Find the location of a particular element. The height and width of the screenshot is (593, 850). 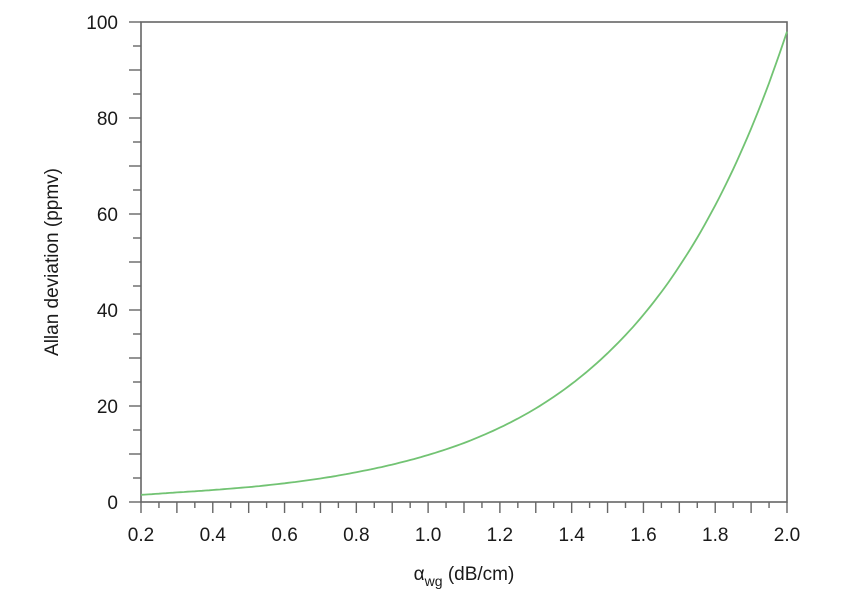

x-axis-unit: (dB/cm) is located at coordinates (479, 574).